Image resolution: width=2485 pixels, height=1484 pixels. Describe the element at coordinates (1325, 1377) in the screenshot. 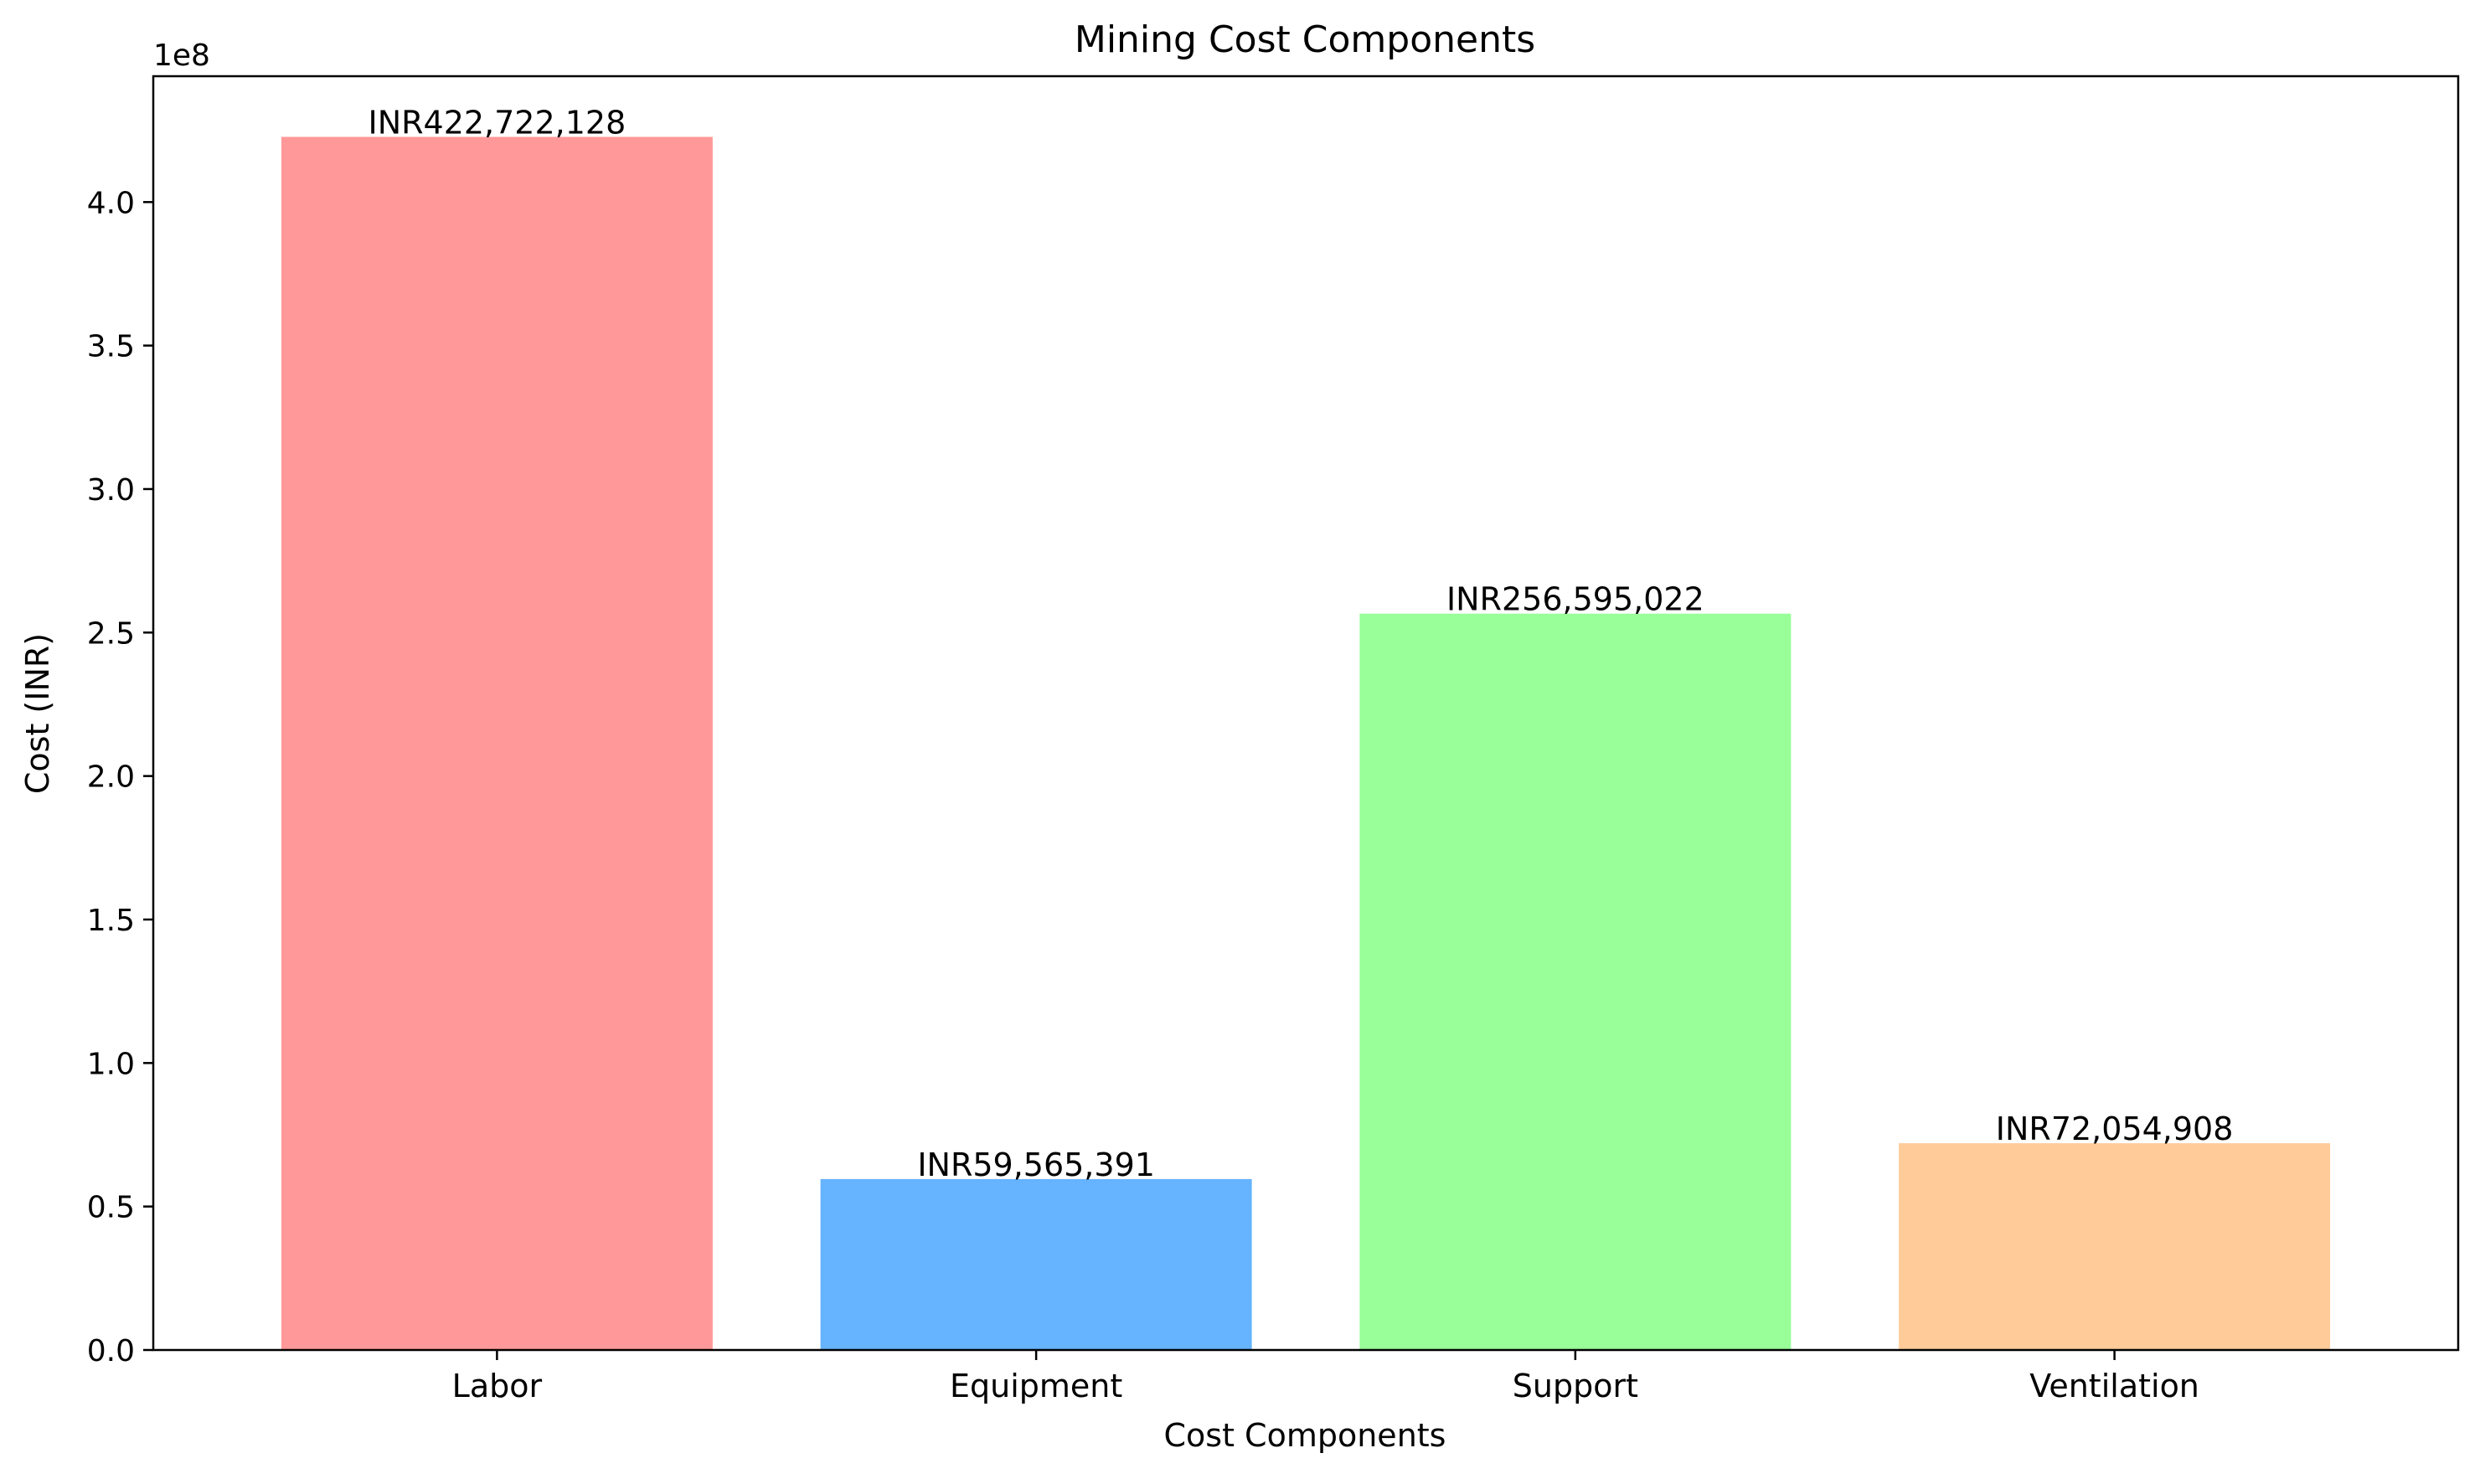

I see `x-axis-ticks: Labor Equipment Support Ventilation` at that location.